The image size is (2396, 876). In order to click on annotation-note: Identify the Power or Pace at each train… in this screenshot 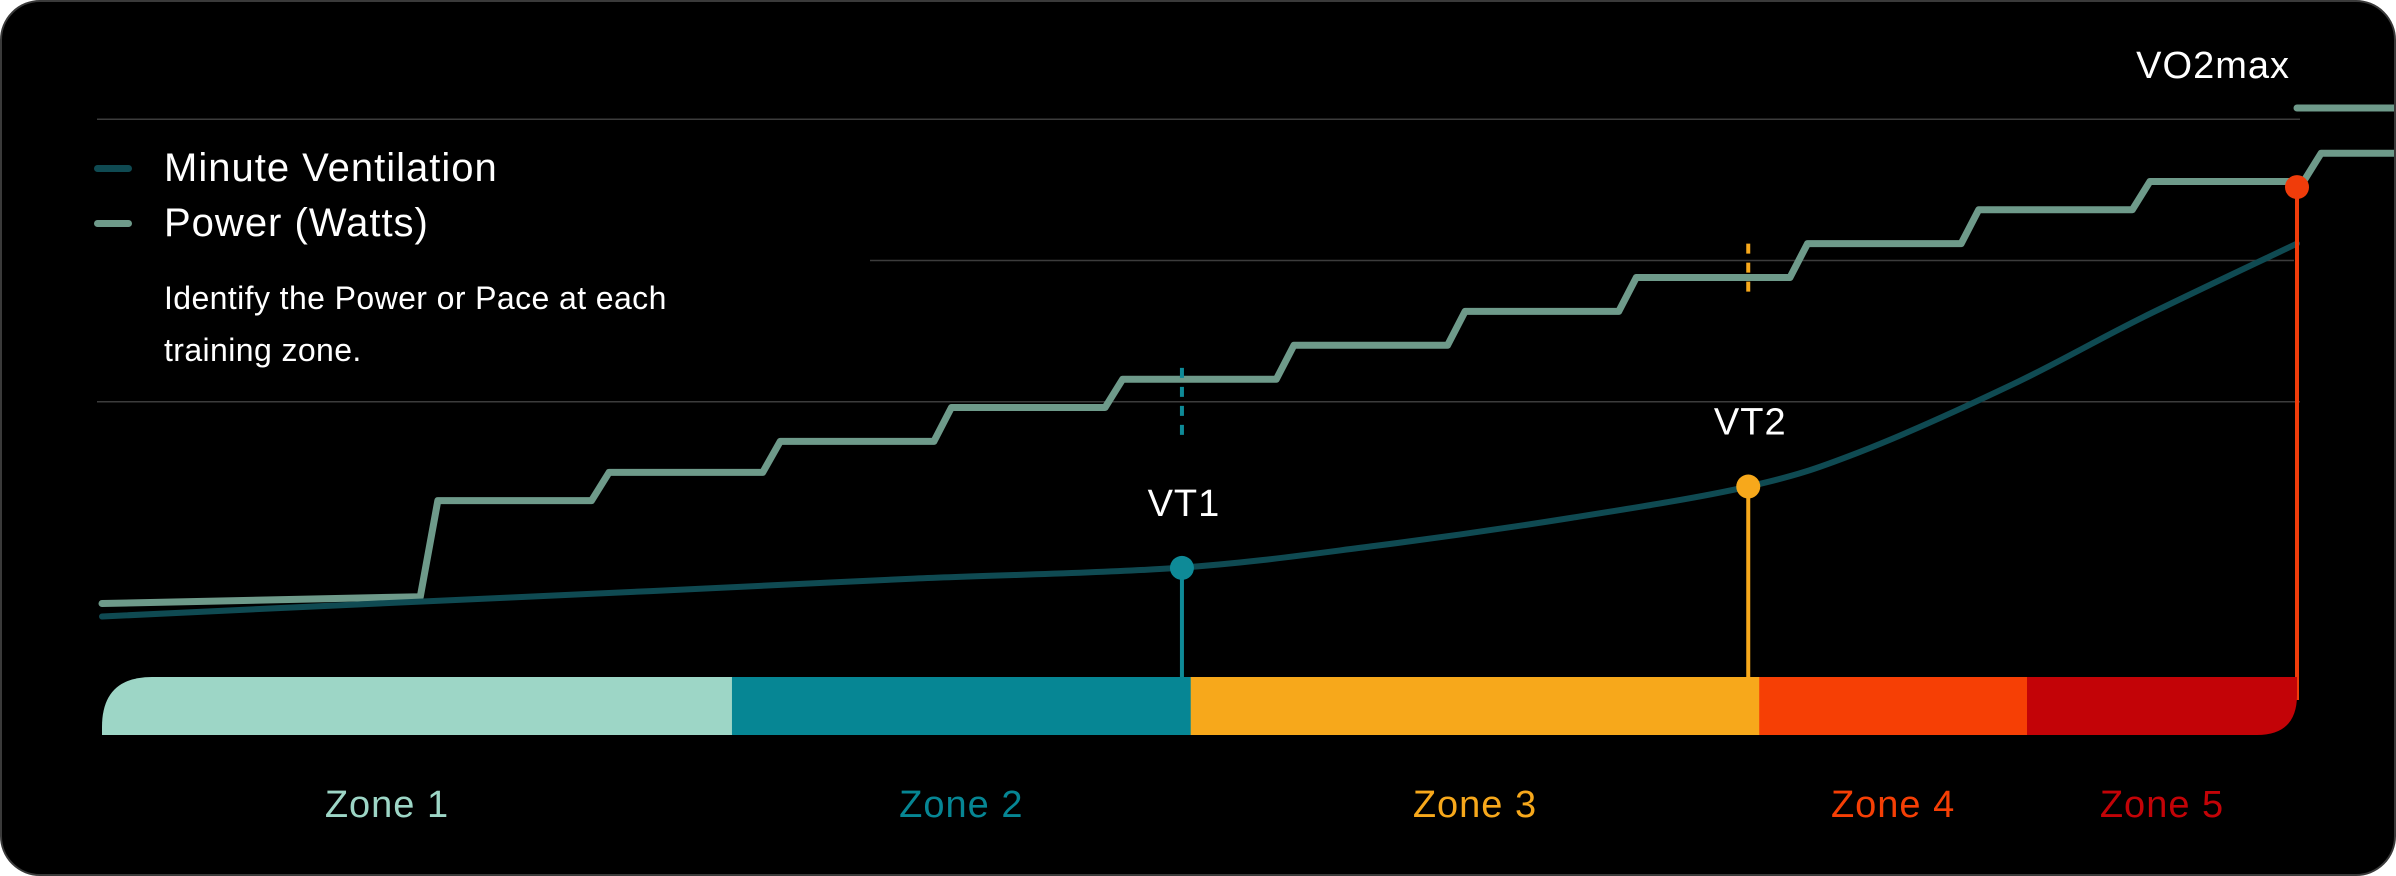, I will do `click(415, 324)`.